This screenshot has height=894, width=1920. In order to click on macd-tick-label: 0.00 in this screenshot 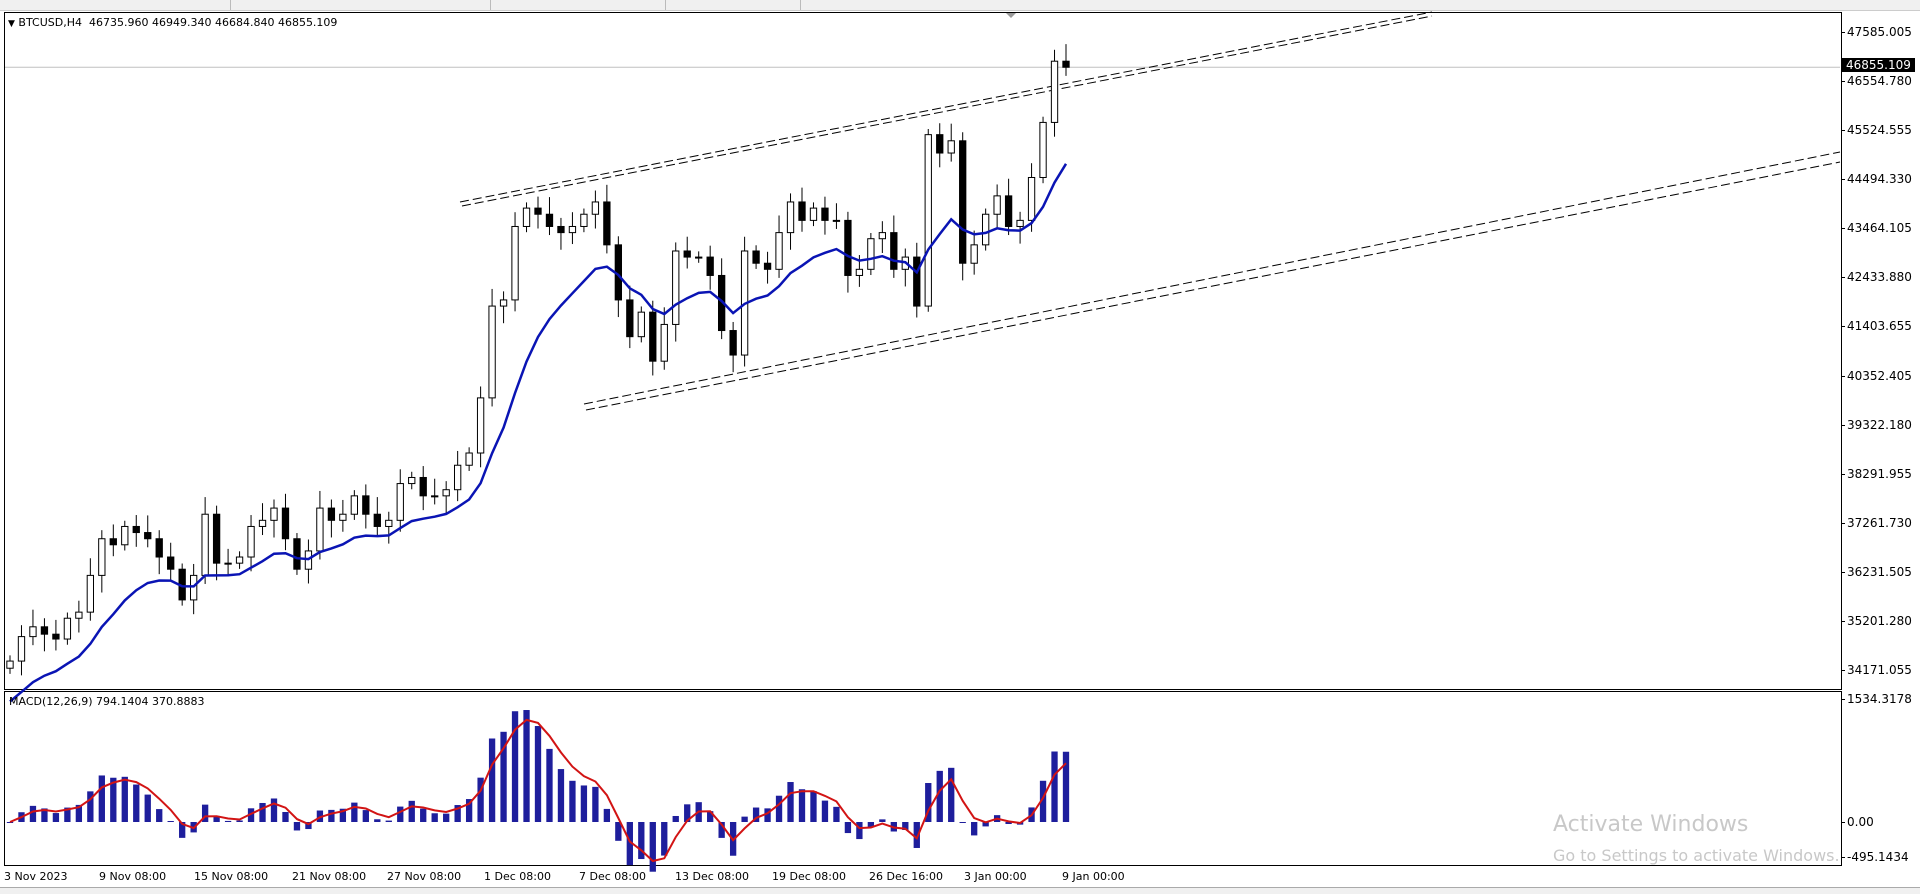, I will do `click(1857, 822)`.